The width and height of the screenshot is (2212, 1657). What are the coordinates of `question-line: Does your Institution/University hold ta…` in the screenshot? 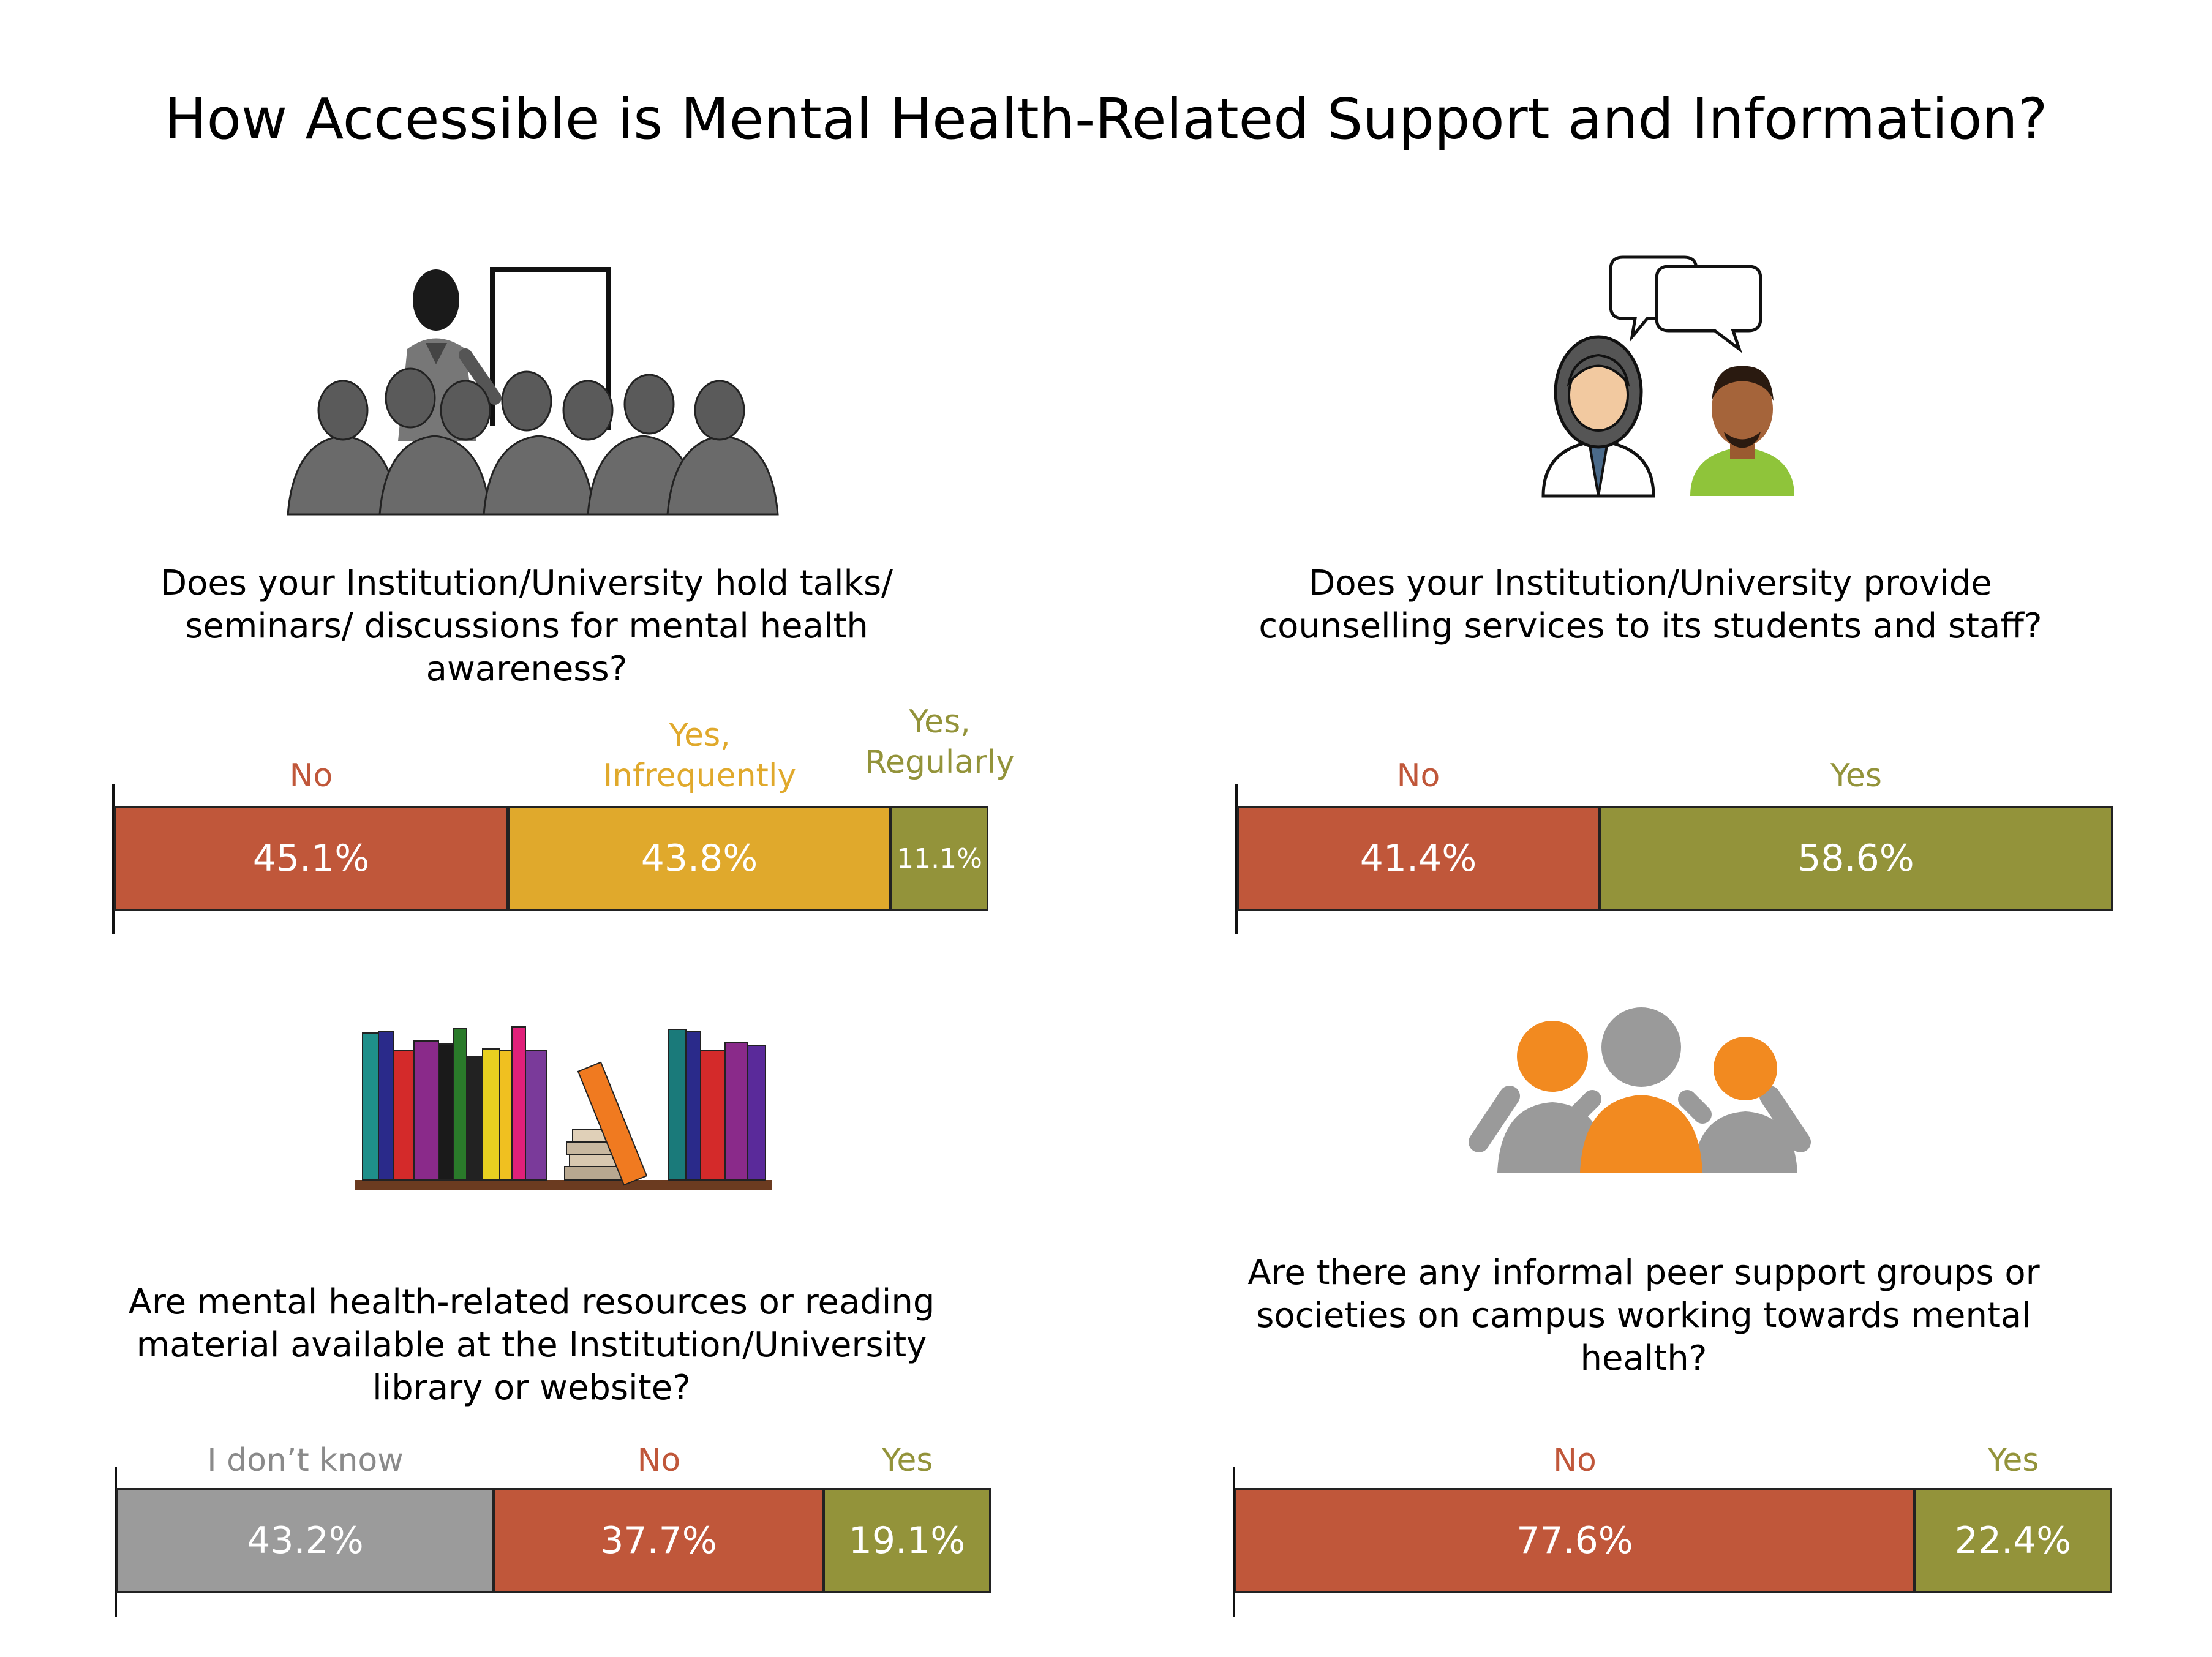 It's located at (526, 583).